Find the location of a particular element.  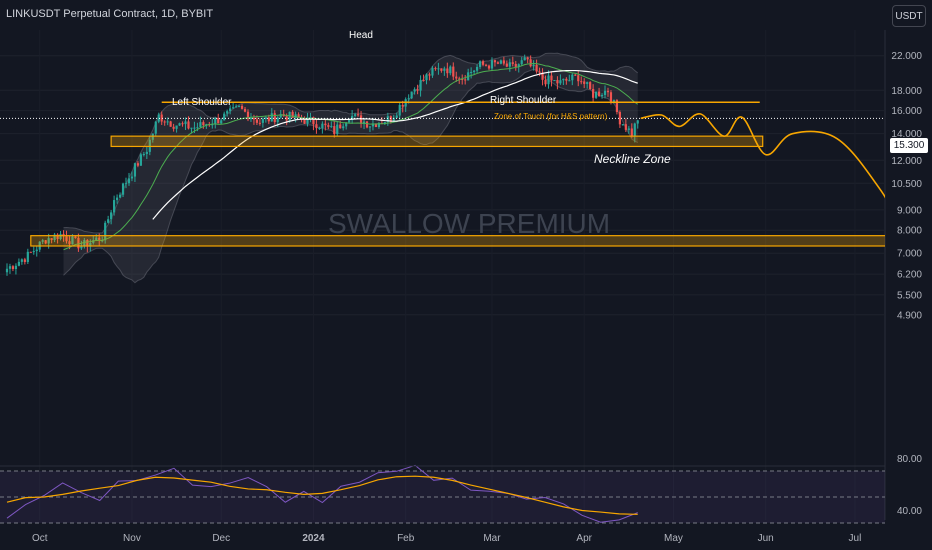

chart-title: LINKUSDT Perpetual Contract, 1D, BYBIT is located at coordinates (110, 14).